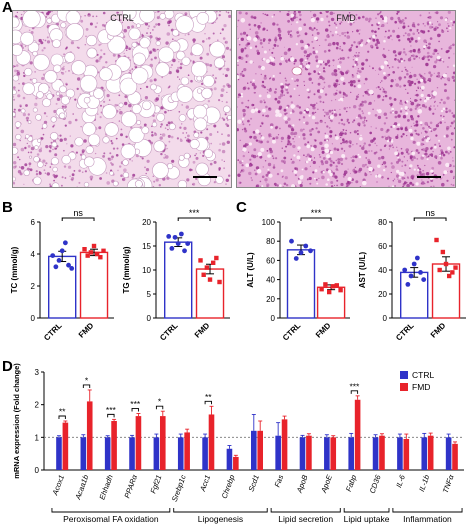 This screenshot has width=474, height=527. I want to click on bar-ctrl, so click(448, 453).